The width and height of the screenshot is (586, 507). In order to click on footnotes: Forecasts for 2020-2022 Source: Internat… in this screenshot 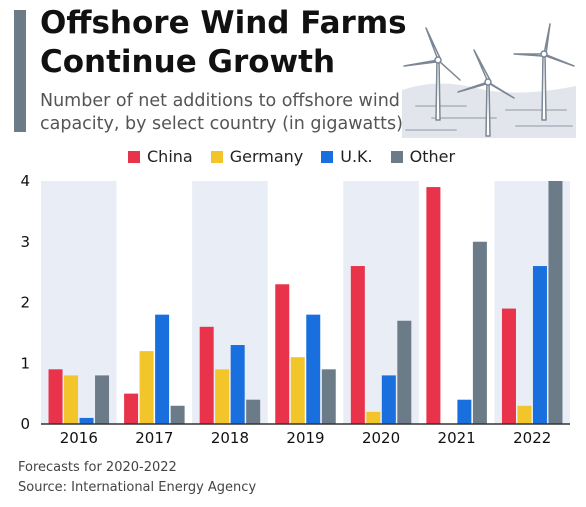, I will do `click(137, 478)`.